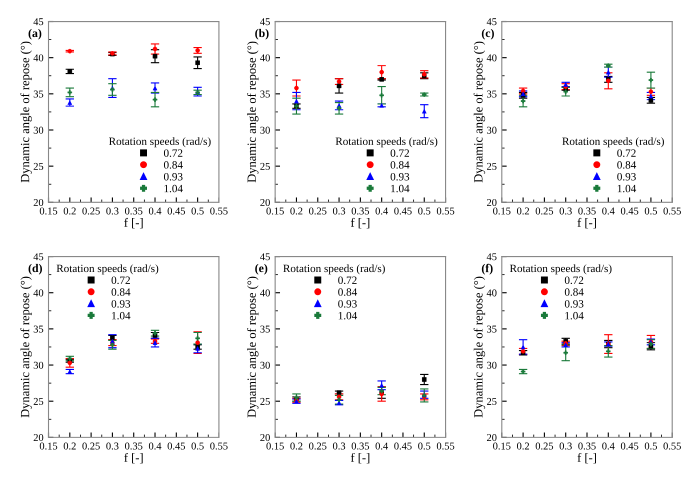 The width and height of the screenshot is (693, 478). What do you see at coordinates (488, 34) in the screenshot?
I see `text: (c)` at bounding box center [488, 34].